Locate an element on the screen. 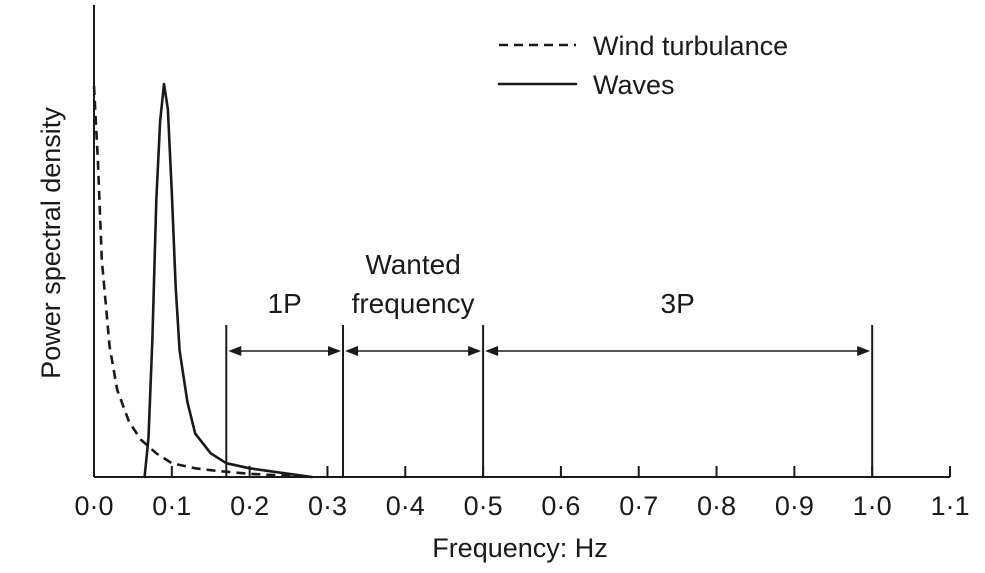 The image size is (985, 573). band-label: frequency is located at coordinates (413, 303).